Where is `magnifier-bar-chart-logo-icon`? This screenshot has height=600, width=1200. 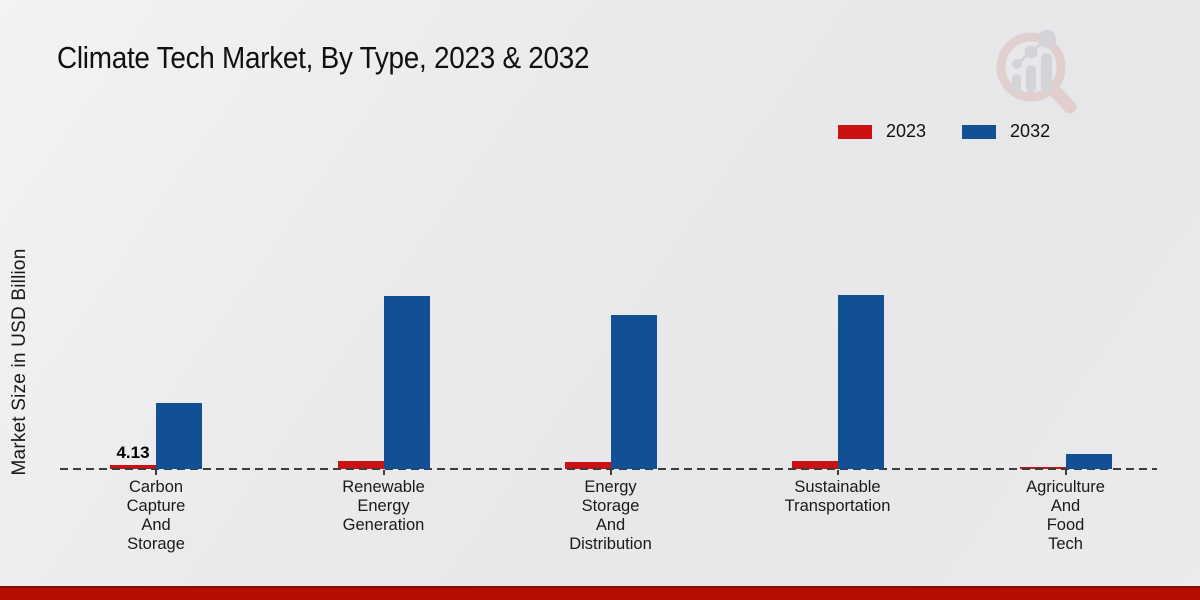 magnifier-bar-chart-logo-icon is located at coordinates (1036, 72).